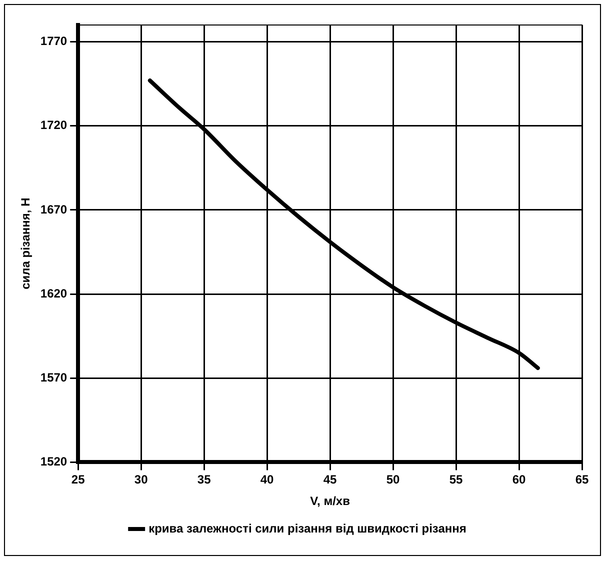 Image resolution: width=607 pixels, height=562 pixels. What do you see at coordinates (582, 479) in the screenshot?
I see `x-tick-label: 65` at bounding box center [582, 479].